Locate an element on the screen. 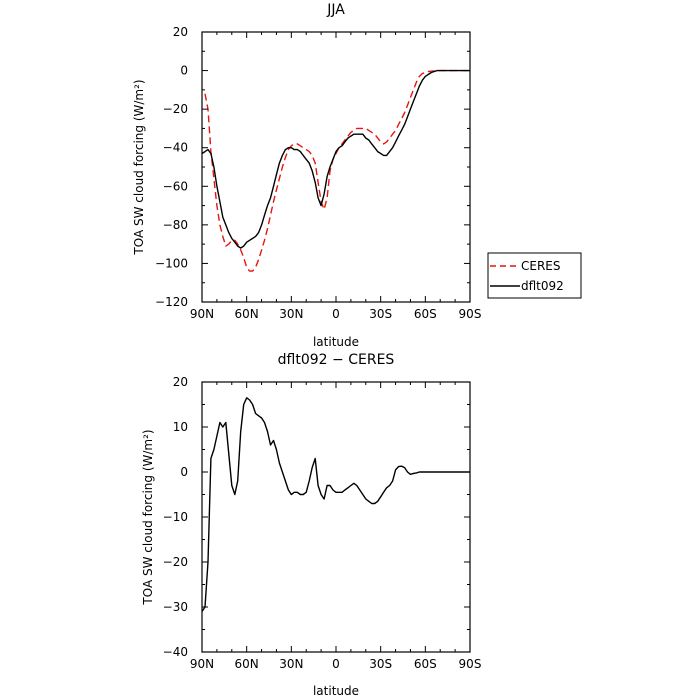  legend-box is located at coordinates (534, 275).